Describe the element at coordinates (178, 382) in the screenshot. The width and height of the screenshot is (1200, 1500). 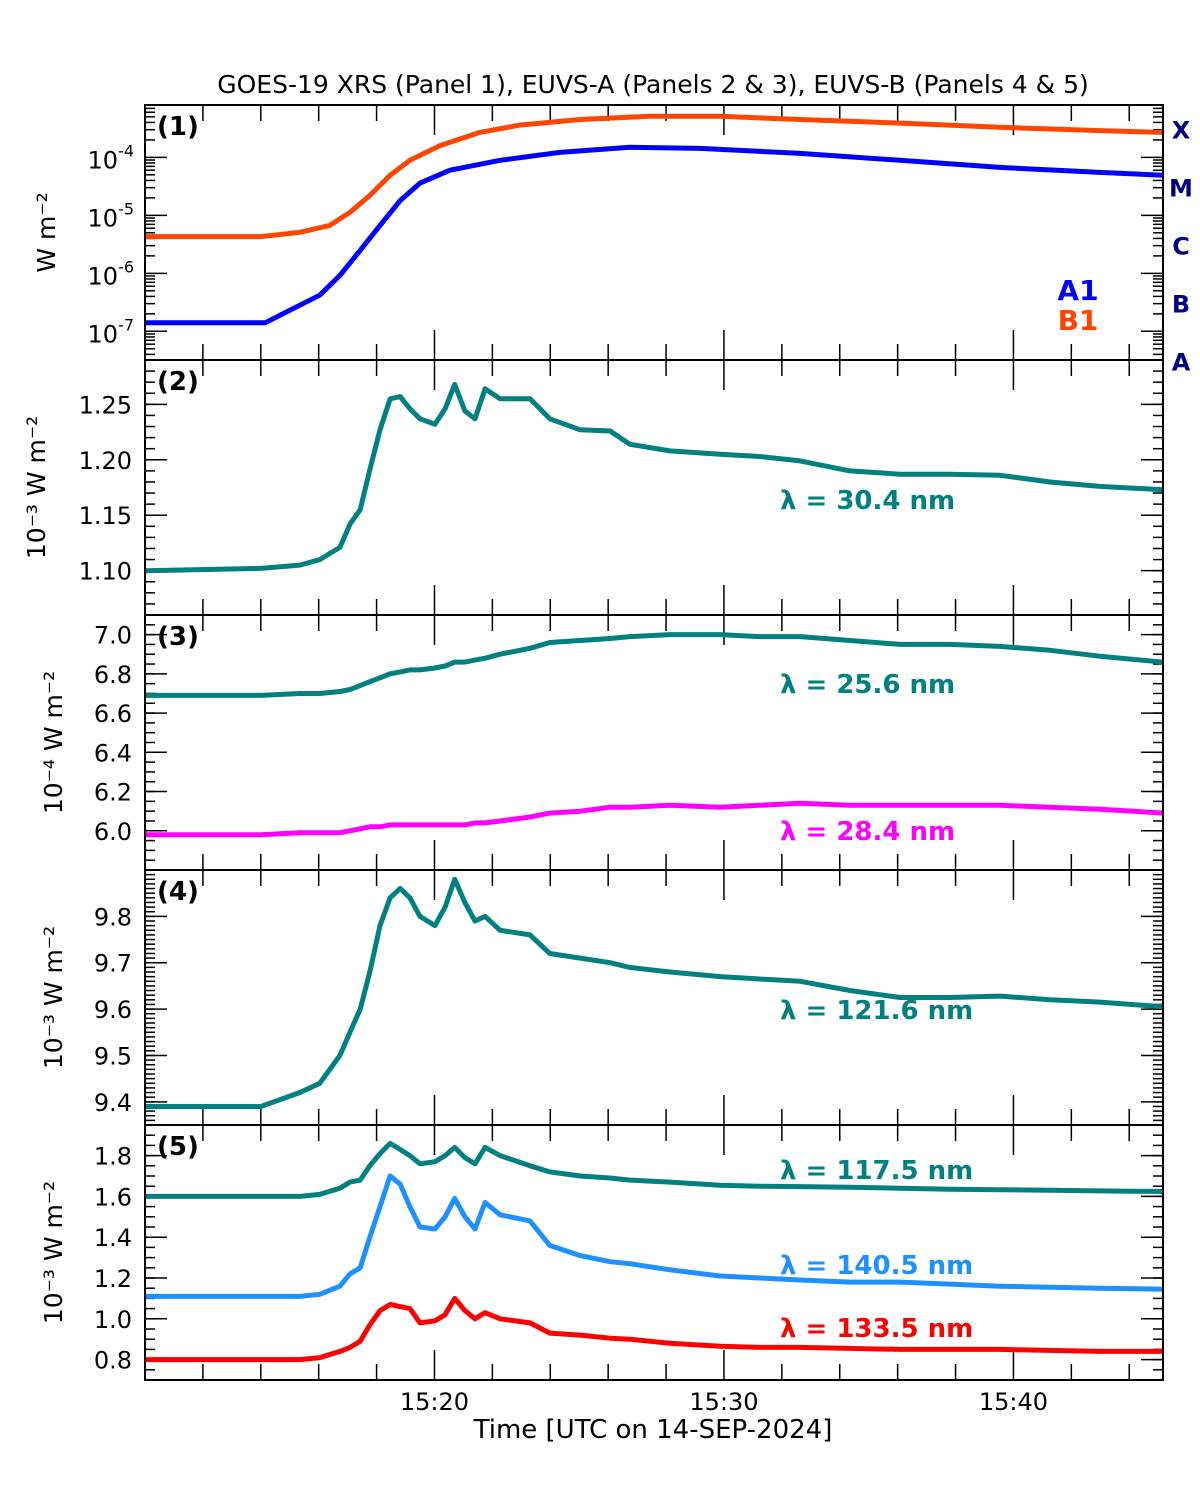
I see `panel-label: (2)` at that location.